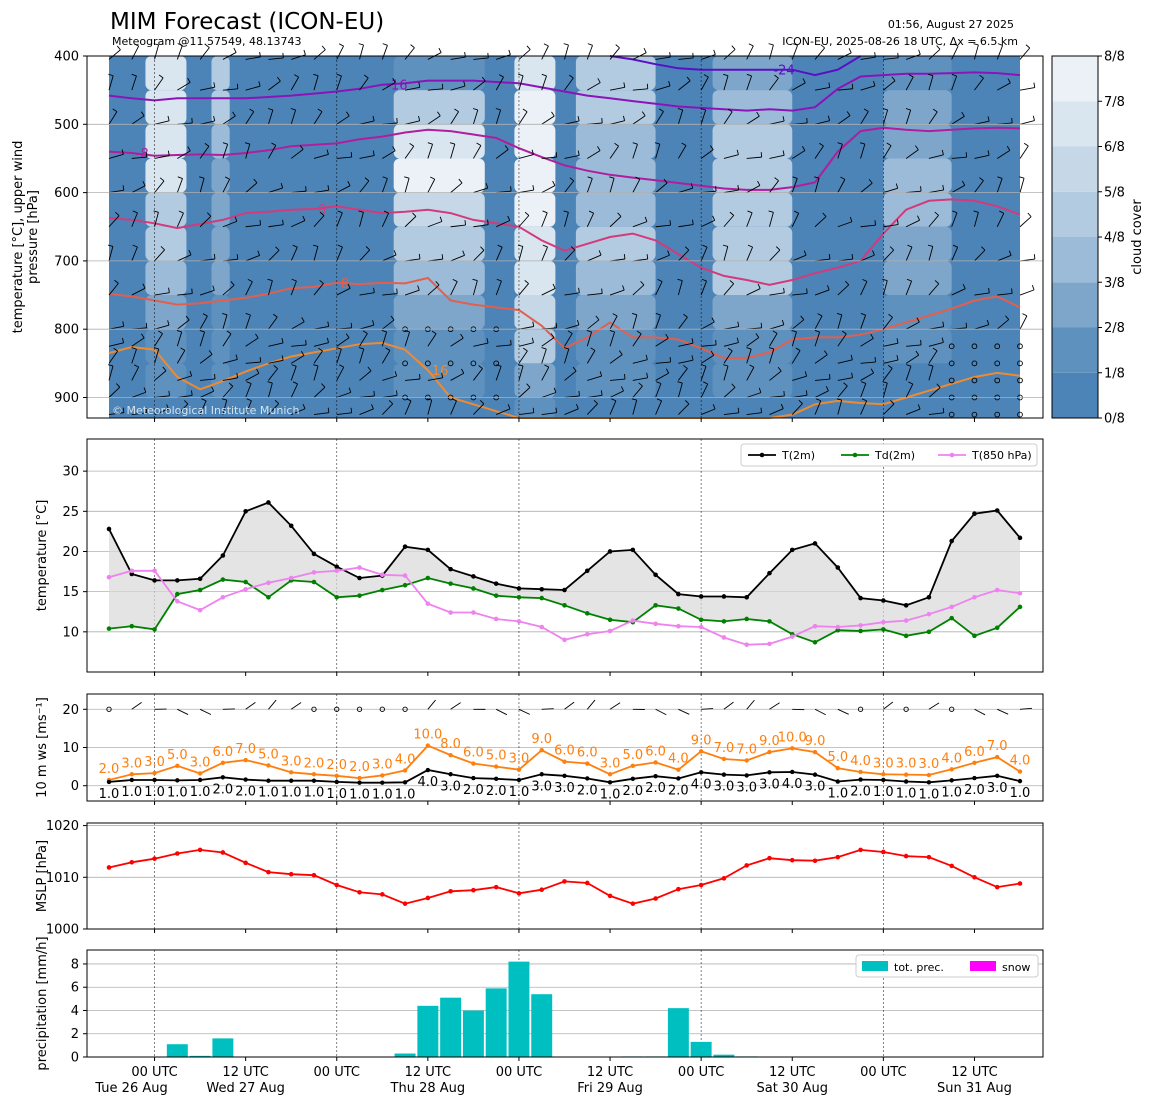 The image size is (1155, 1109). What do you see at coordinates (42, 747) in the screenshot?
I see `y-axis-label: 10 m ws [ms⁻¹]` at bounding box center [42, 747].